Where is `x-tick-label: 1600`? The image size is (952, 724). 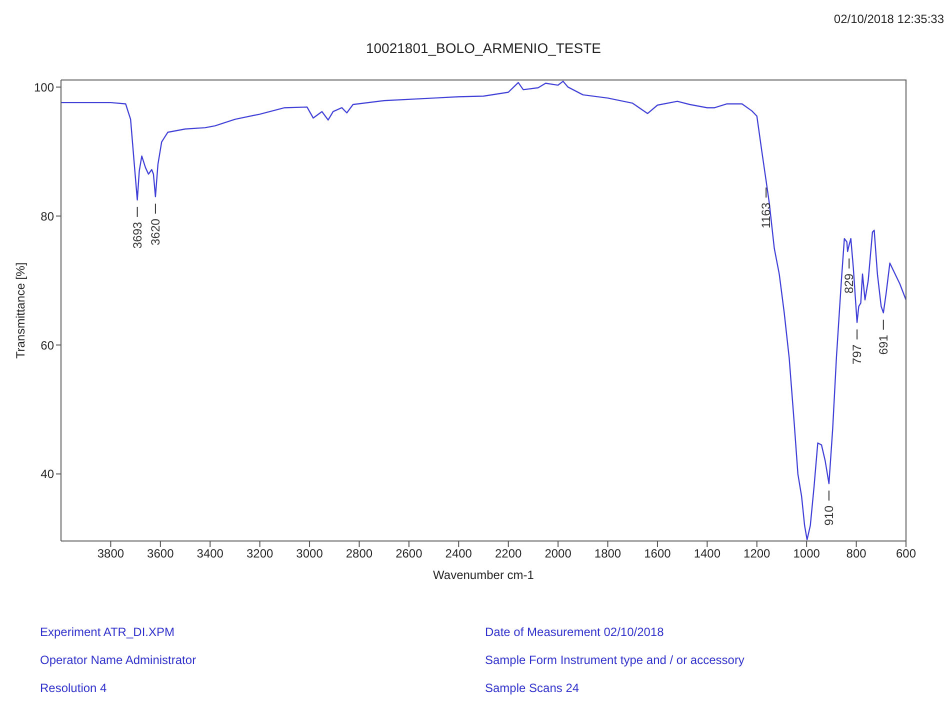
x-tick-label: 1600 is located at coordinates (658, 553).